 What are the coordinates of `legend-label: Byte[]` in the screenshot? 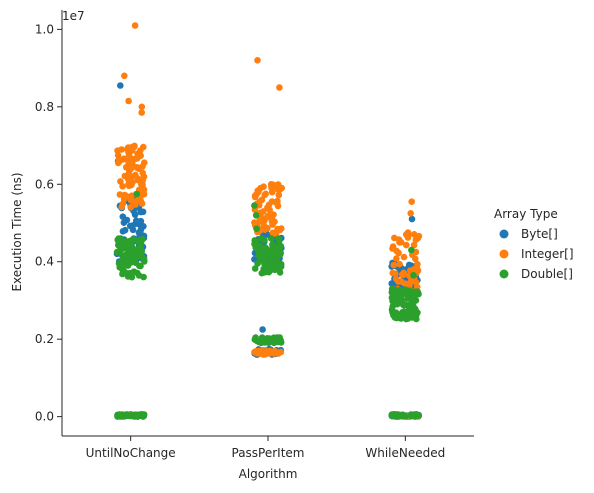 It's located at (539, 234).